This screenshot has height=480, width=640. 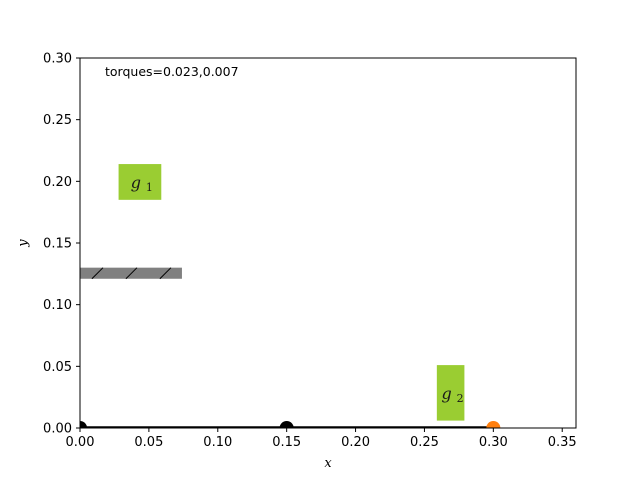 I want to click on y-tick-label: 0.05, so click(x=57, y=367).